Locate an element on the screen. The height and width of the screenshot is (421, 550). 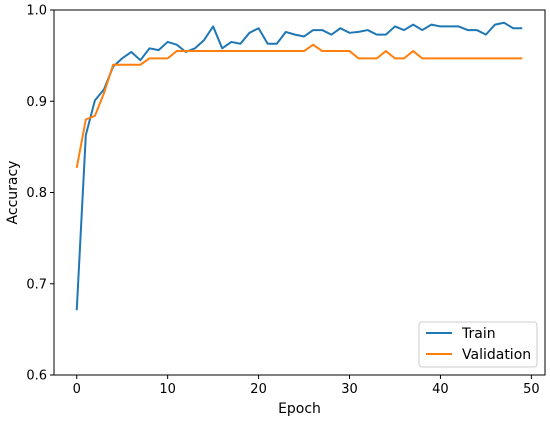
x-tick-label: 40 is located at coordinates (440, 389).